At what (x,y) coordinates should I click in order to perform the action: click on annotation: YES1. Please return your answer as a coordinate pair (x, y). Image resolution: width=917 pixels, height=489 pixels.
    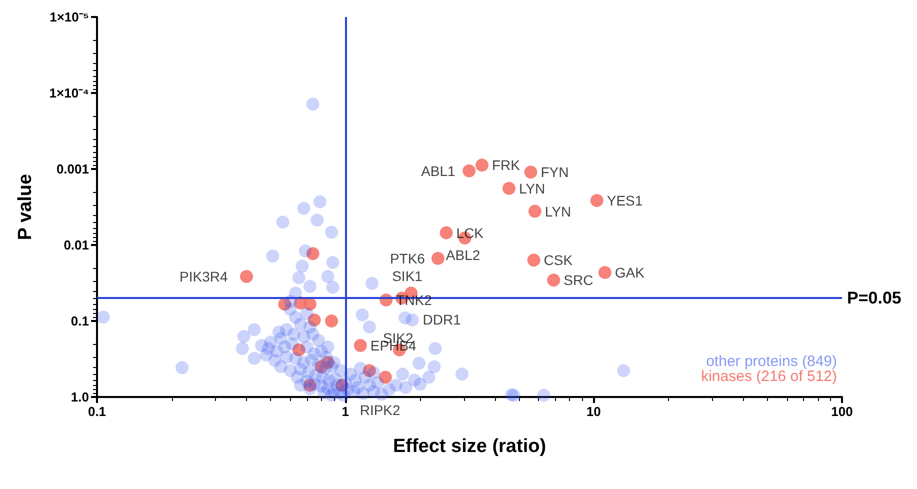
    Looking at the image, I should click on (624, 200).